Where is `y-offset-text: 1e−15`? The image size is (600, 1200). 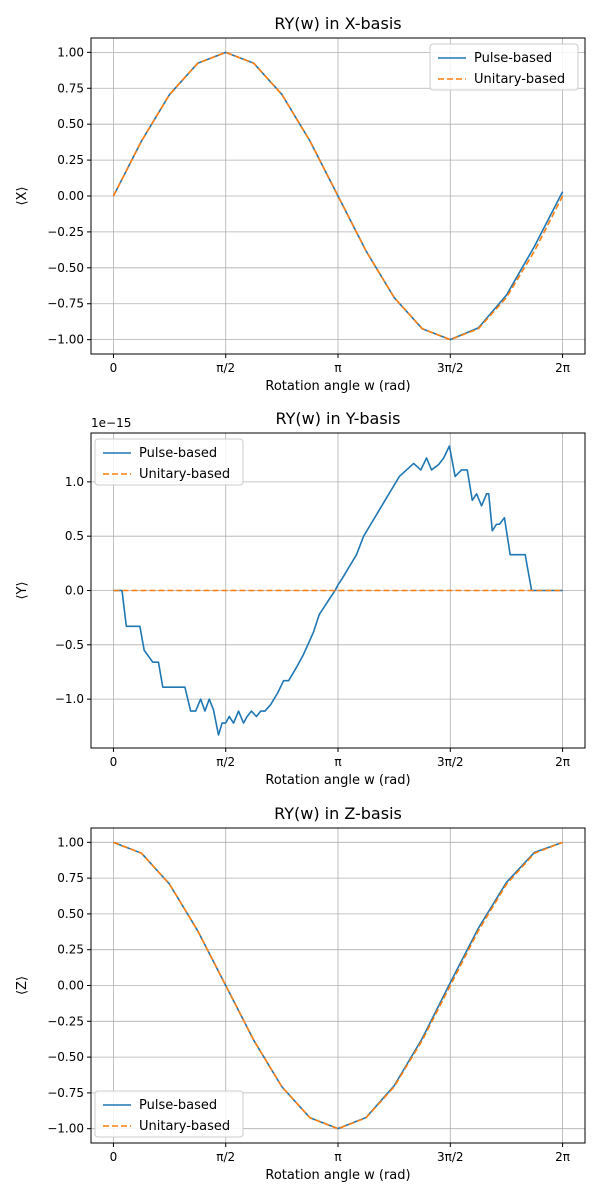
y-offset-text: 1e−15 is located at coordinates (111, 423).